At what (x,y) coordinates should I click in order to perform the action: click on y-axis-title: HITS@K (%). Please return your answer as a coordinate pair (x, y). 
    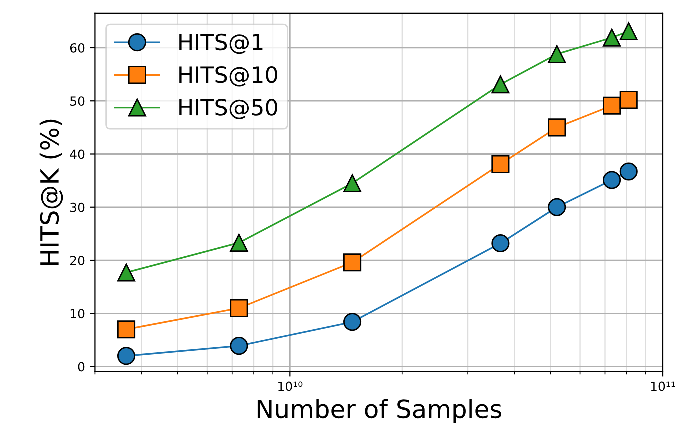
    Looking at the image, I should click on (52, 193).